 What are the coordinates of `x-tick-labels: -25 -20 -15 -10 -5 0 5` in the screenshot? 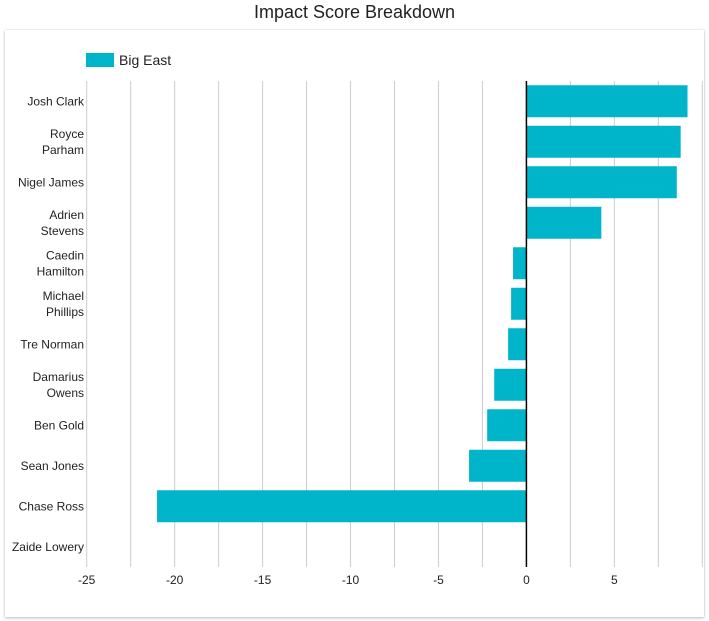 It's located at (348, 580).